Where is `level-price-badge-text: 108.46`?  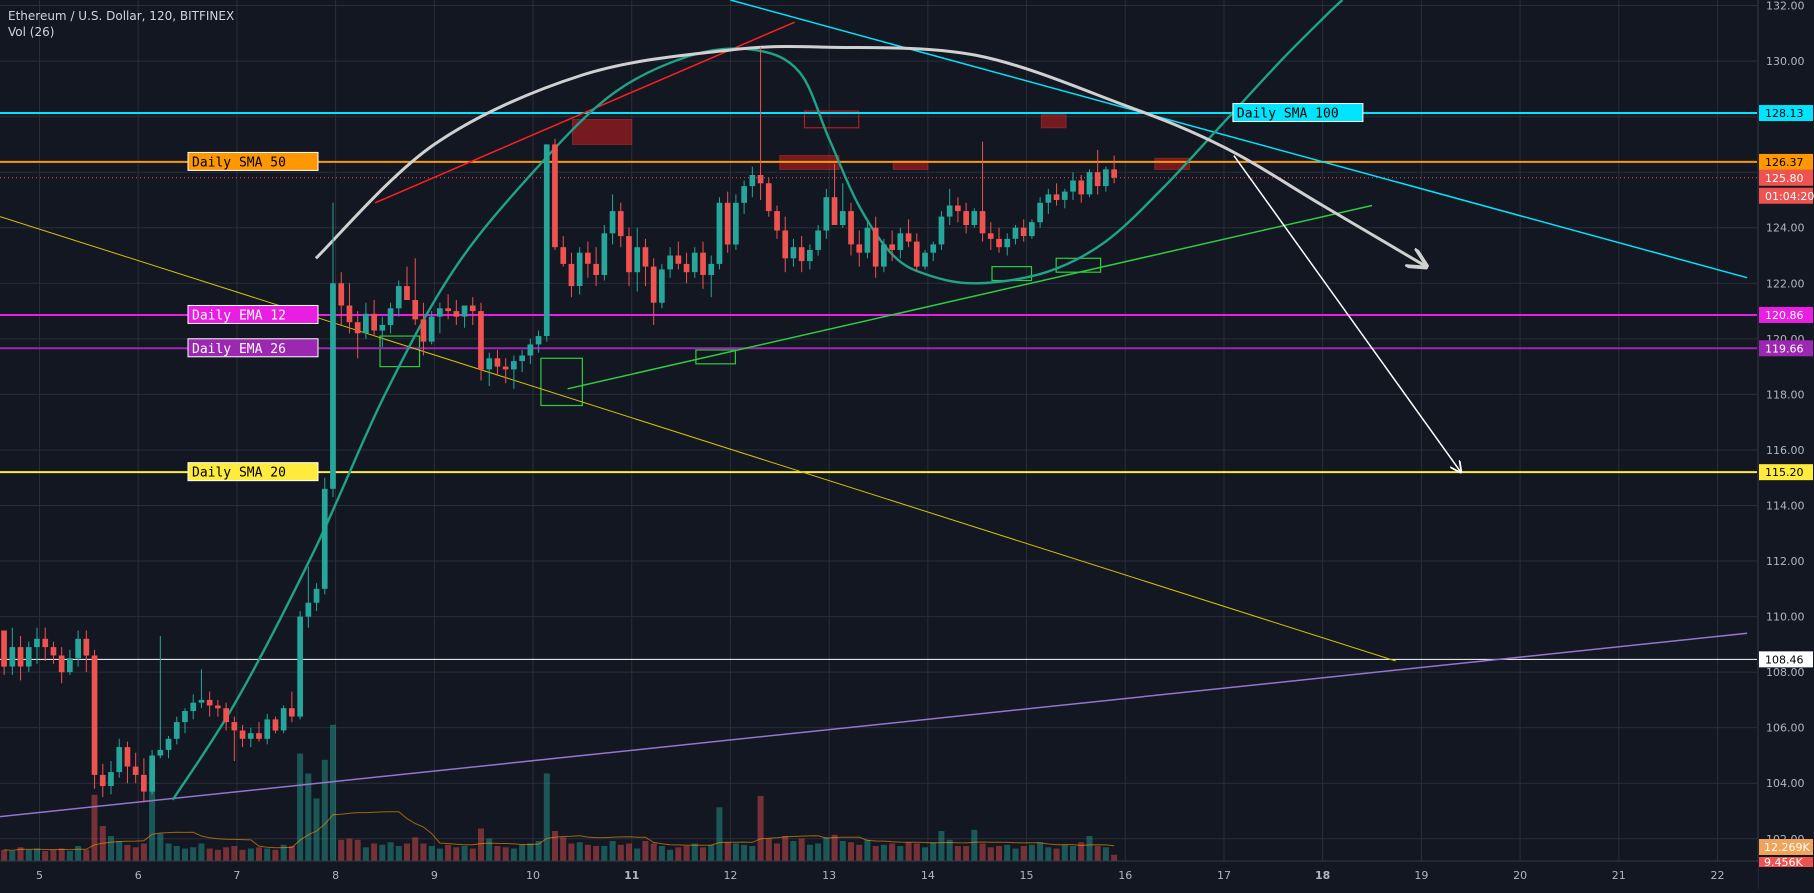
level-price-badge-text: 108.46 is located at coordinates (1784, 659).